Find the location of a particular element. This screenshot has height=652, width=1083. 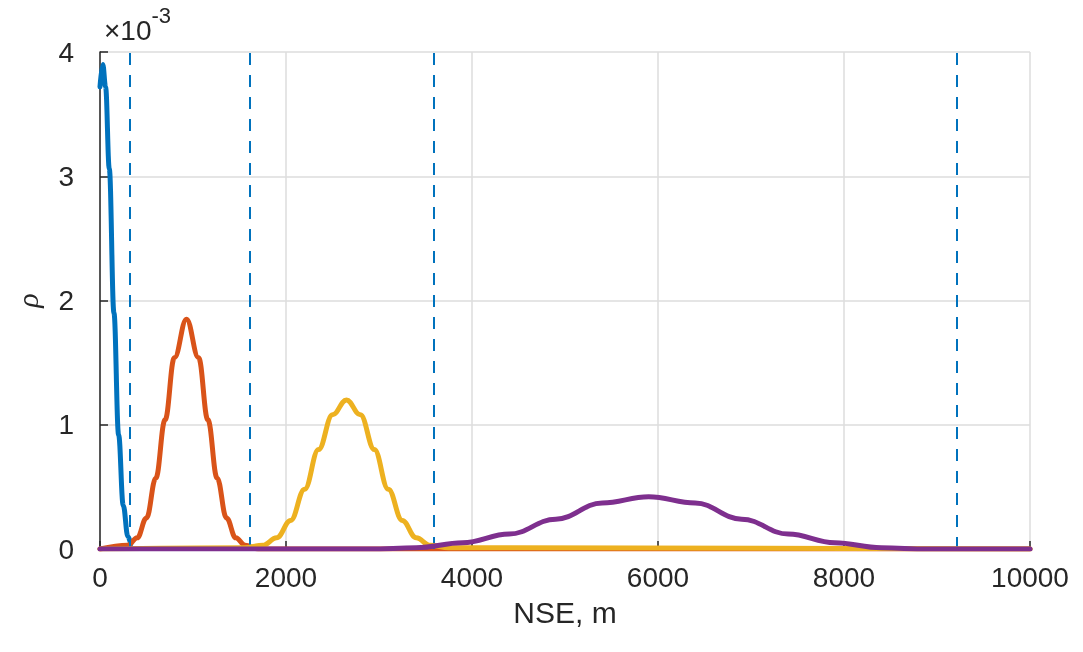

y-tick-label: 0 is located at coordinates (66, 549).